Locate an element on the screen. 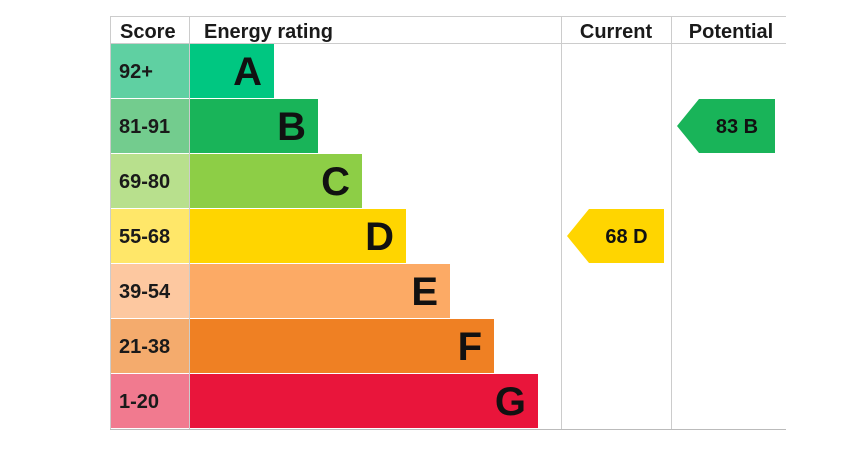  band-row-a: 92+ A is located at coordinates (192, 71).